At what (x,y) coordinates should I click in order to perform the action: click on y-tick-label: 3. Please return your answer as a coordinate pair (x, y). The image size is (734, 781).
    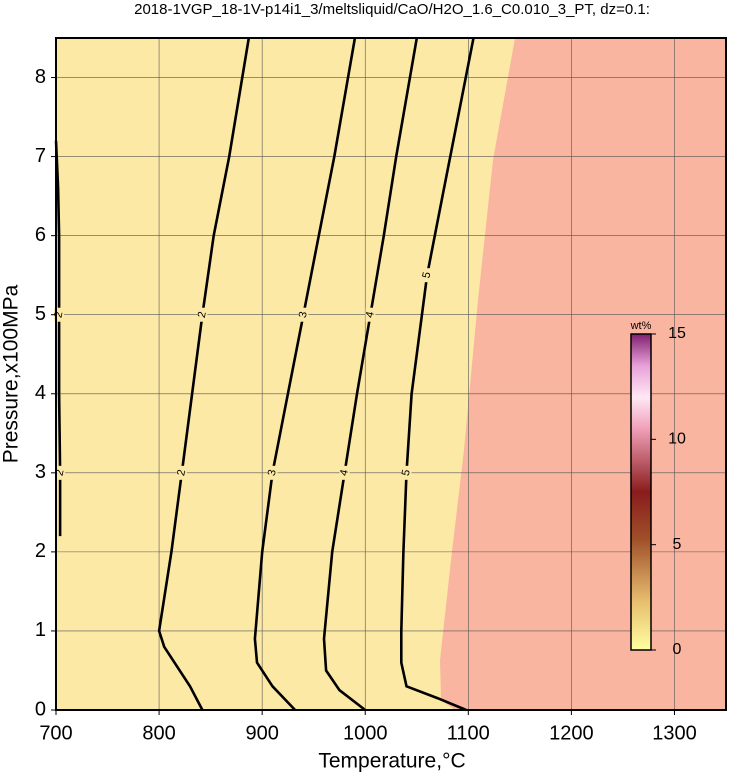
    Looking at the image, I should click on (40, 472).